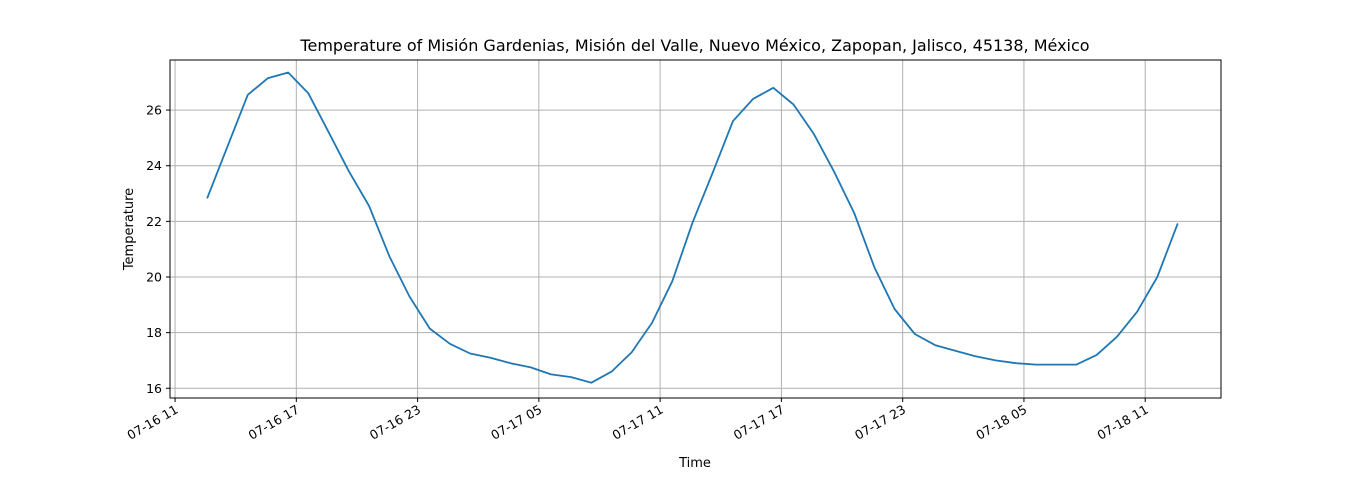 Image resolution: width=1357 pixels, height=497 pixels. What do you see at coordinates (274, 422) in the screenshot?
I see `x-tick-label: 07-16 17` at bounding box center [274, 422].